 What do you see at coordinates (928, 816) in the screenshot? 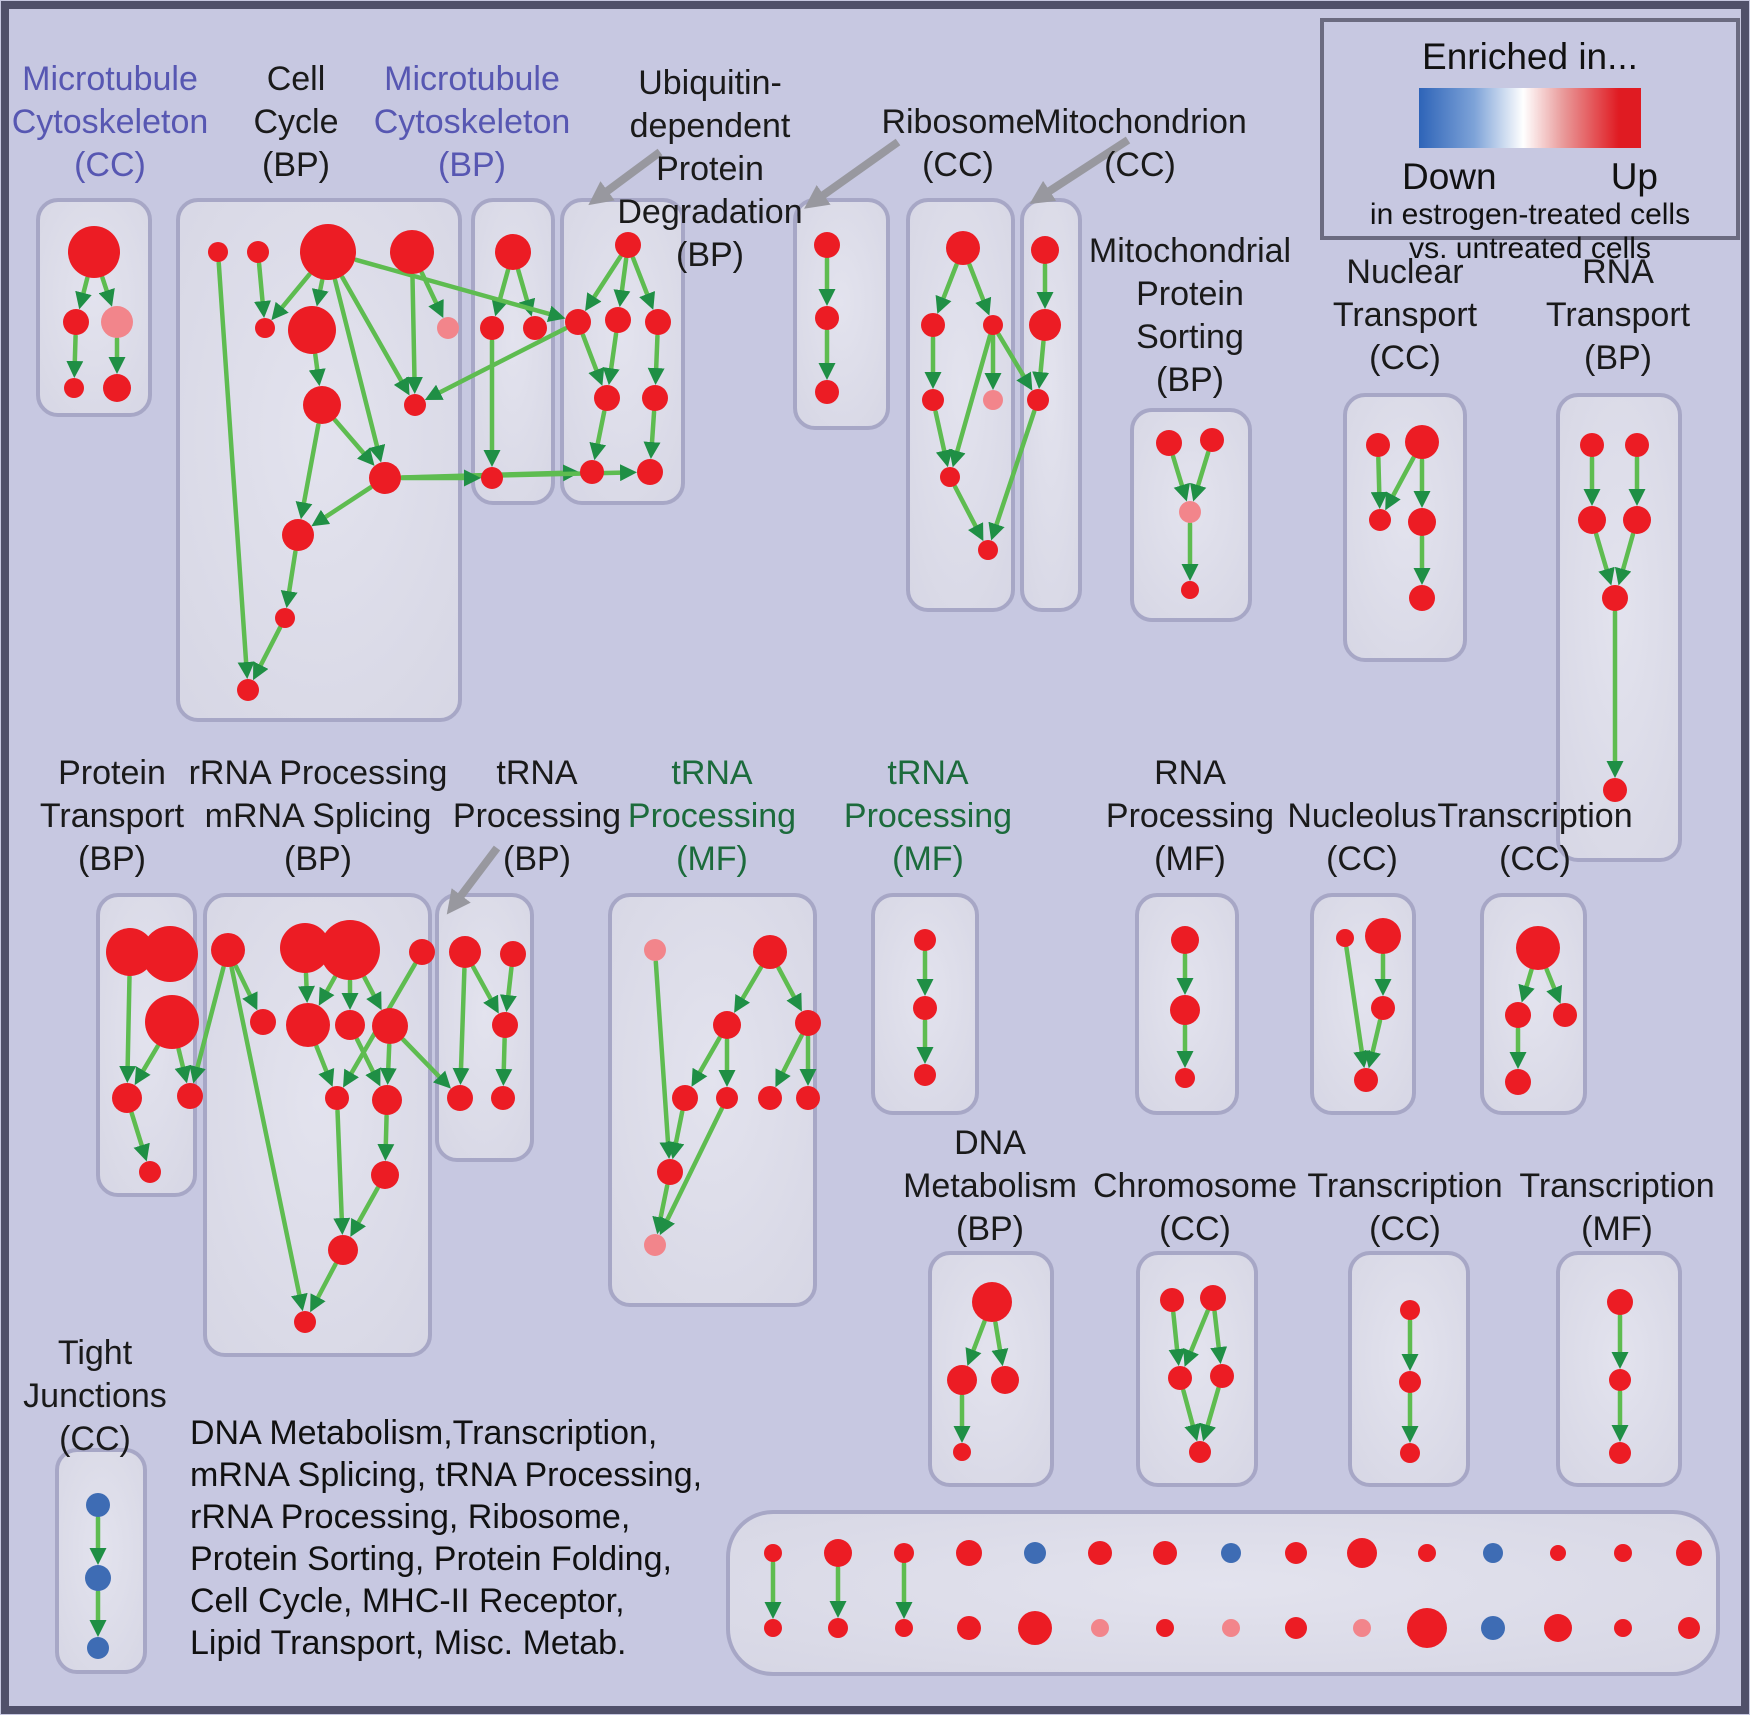
I see `cluster-label-line: Processing` at bounding box center [928, 816].